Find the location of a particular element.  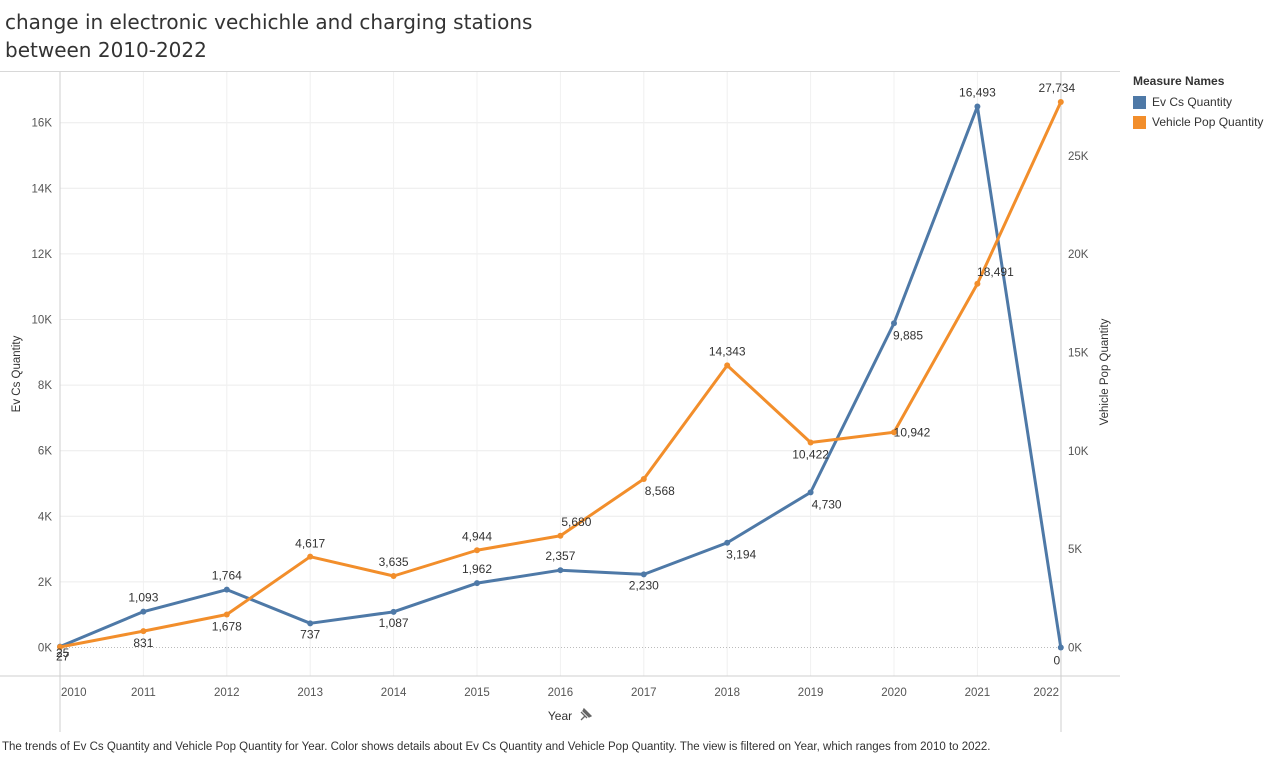

data-label-ev-cs: 3,194 is located at coordinates (741, 555).